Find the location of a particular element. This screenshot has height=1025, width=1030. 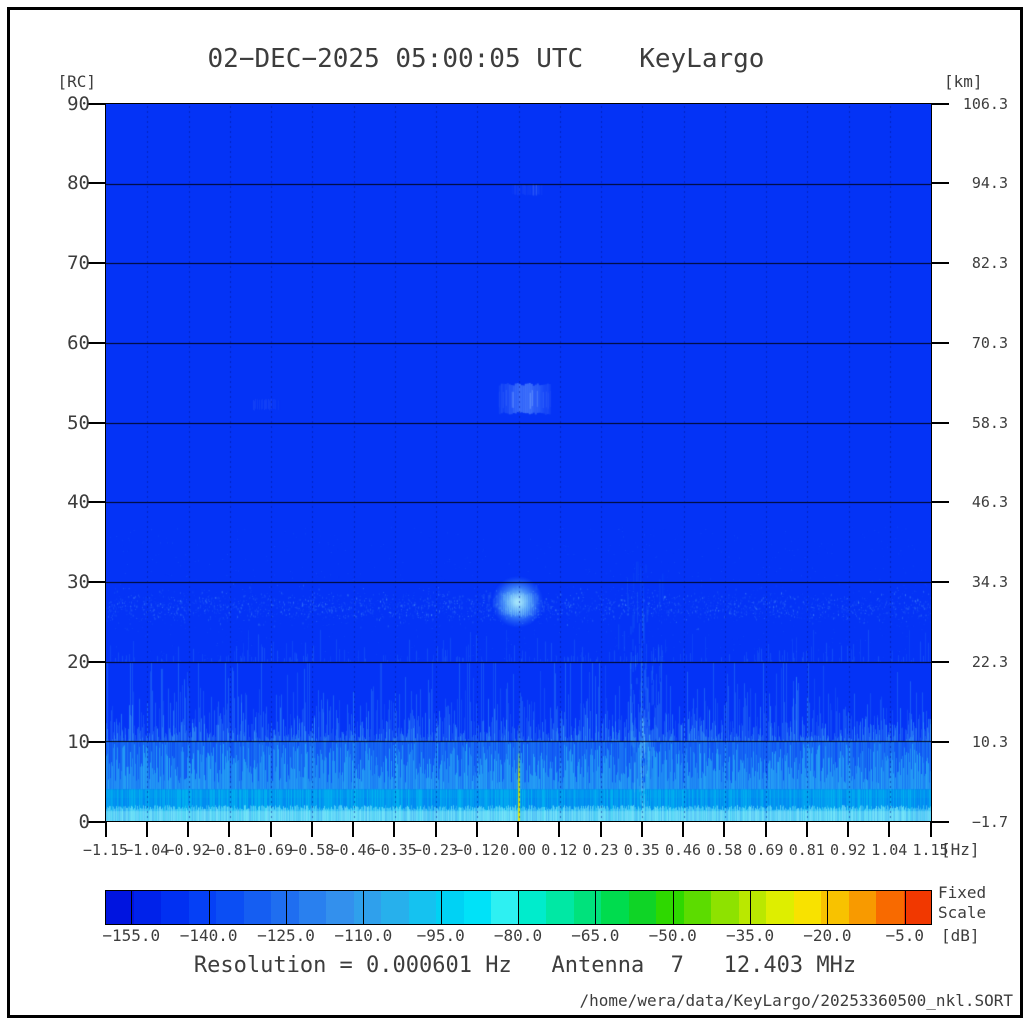

right-axis-tick-label: 58.3 is located at coordinates (989, 422).